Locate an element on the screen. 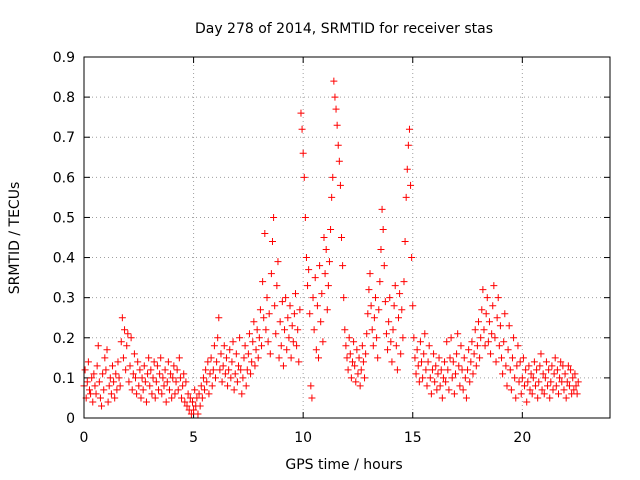  x-axis-title: GPS time / hours is located at coordinates (343, 465).